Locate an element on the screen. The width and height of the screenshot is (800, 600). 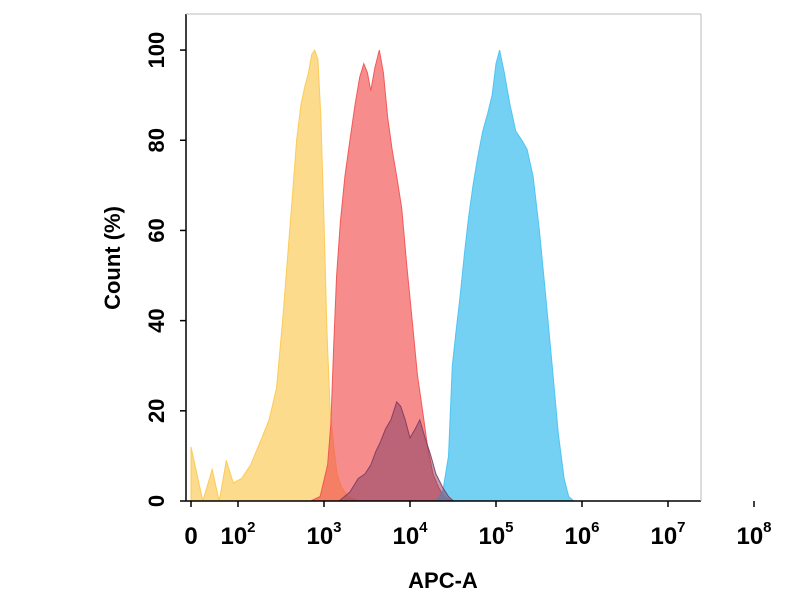
x-tick-label: 10⁴ is located at coordinates (410, 534).